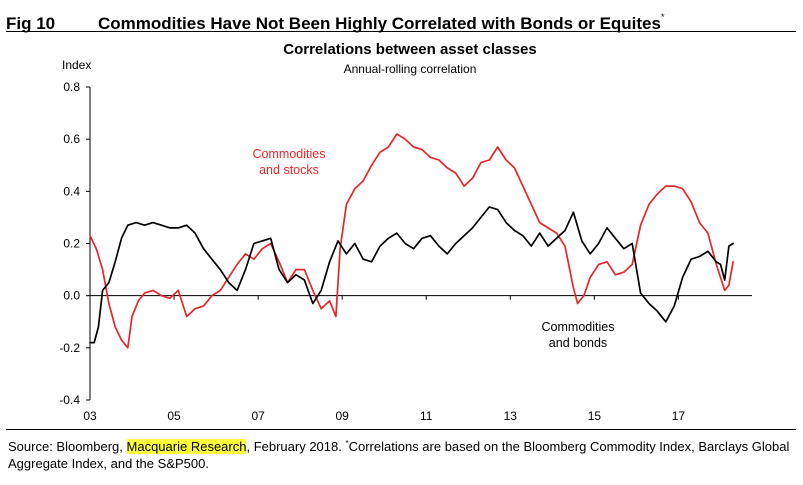  What do you see at coordinates (258, 416) in the screenshot?
I see `x-tick-label: 07` at bounding box center [258, 416].